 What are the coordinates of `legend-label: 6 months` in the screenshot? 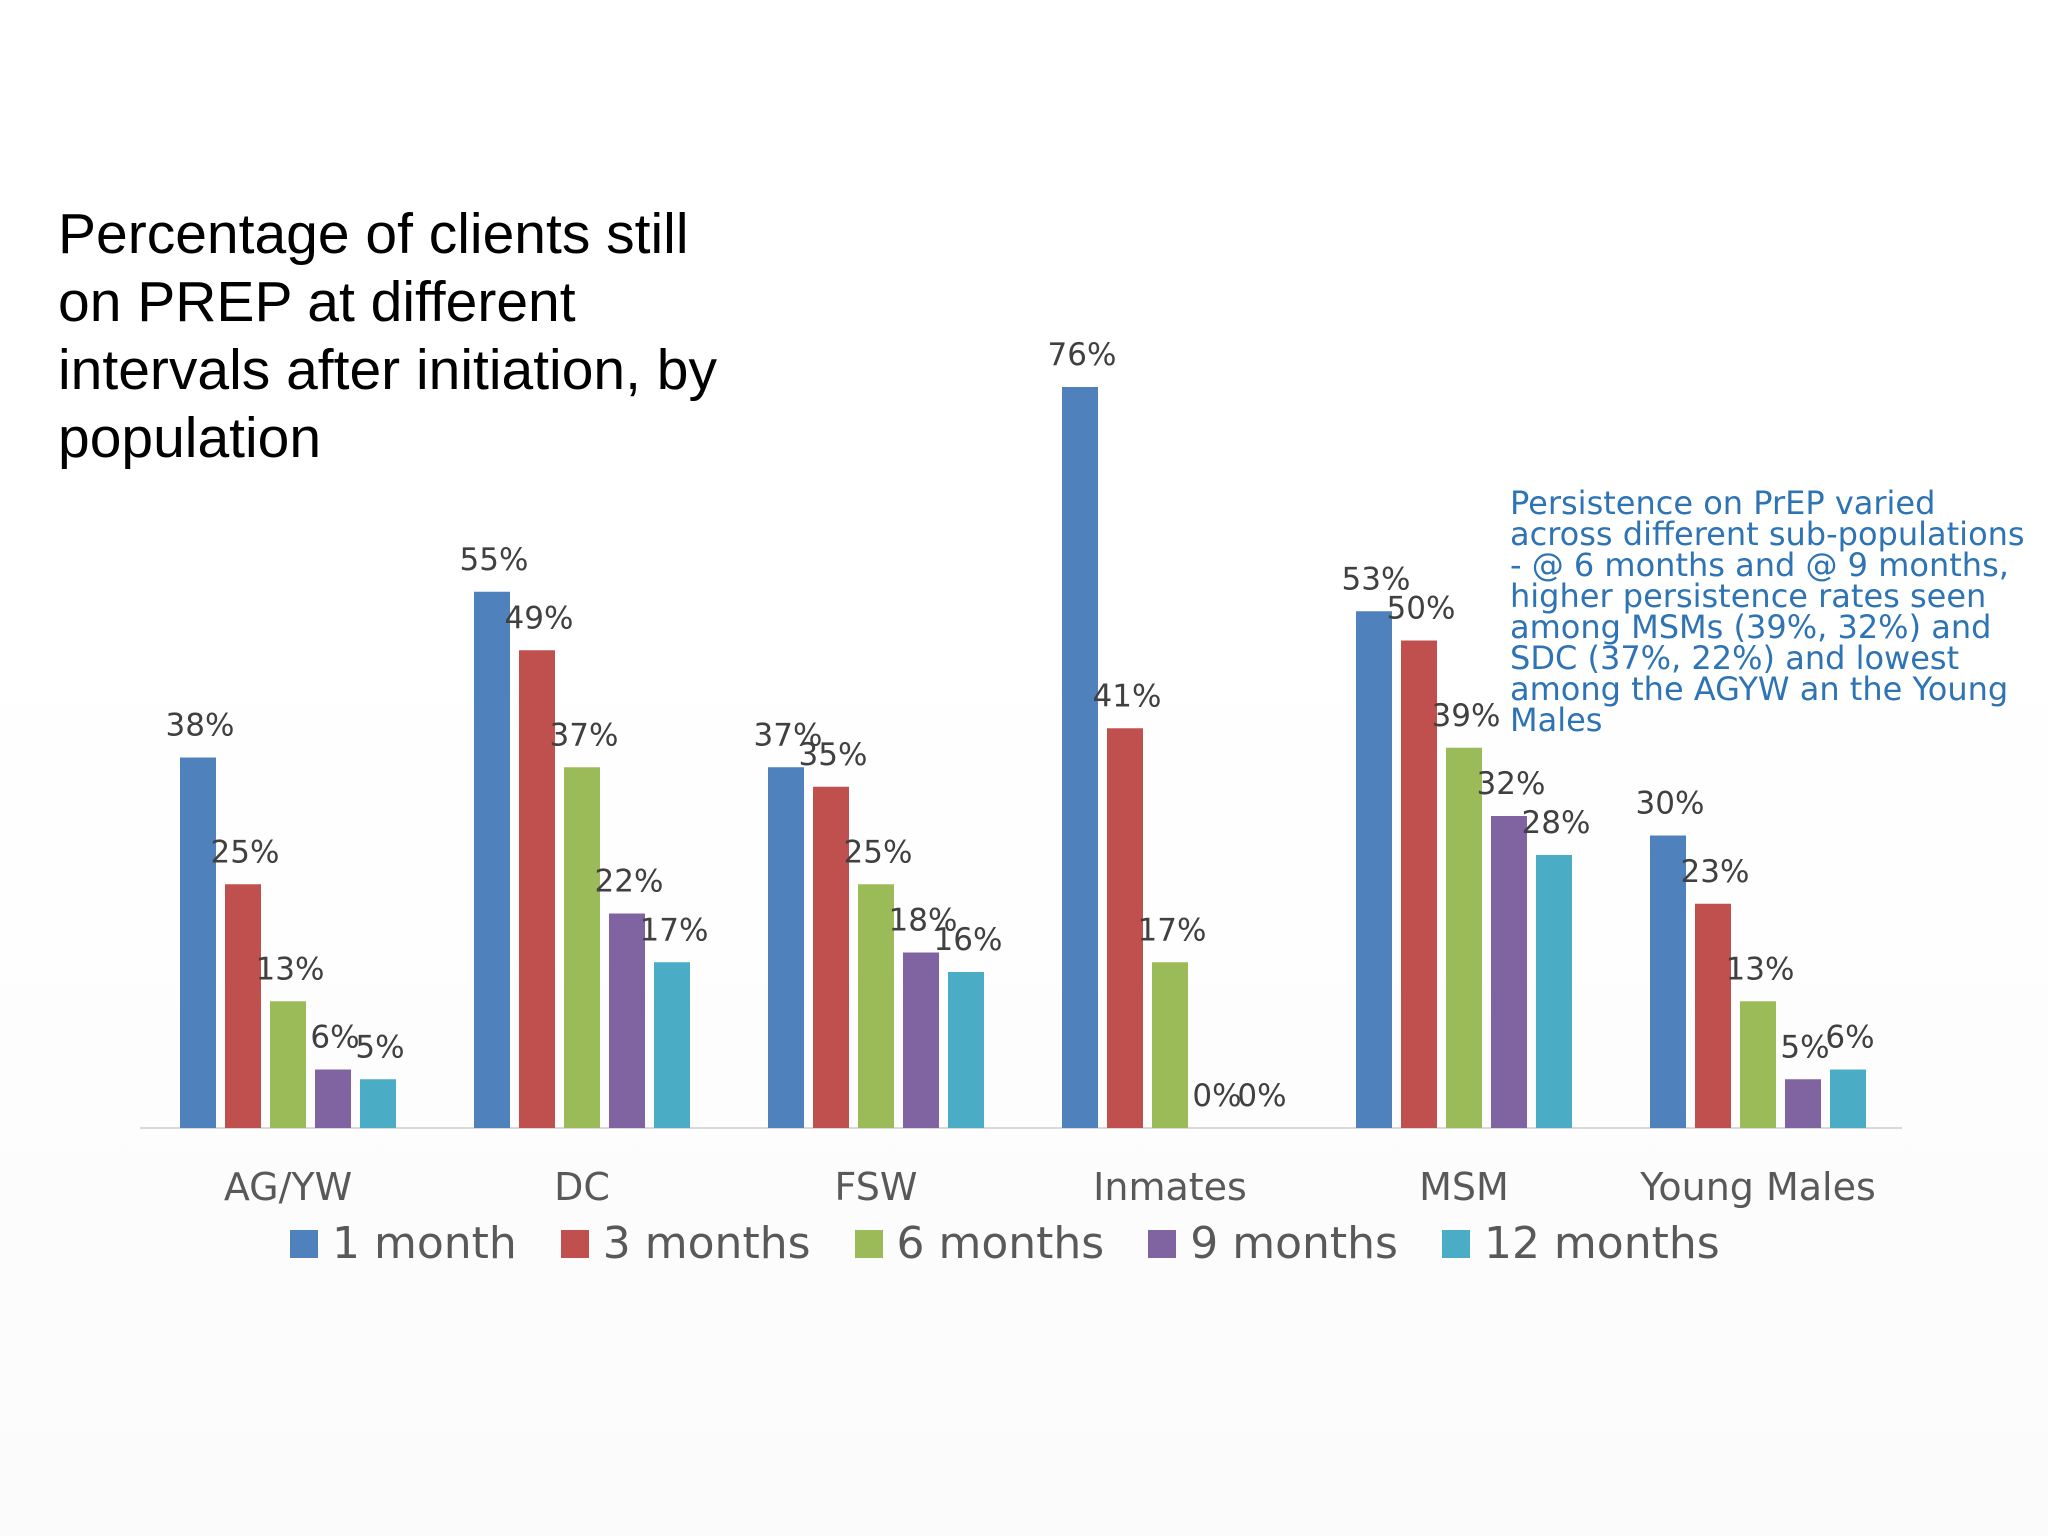 It's located at (1000, 1243).